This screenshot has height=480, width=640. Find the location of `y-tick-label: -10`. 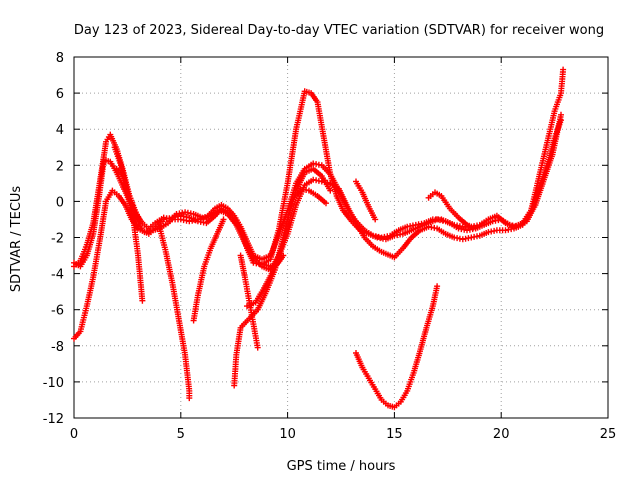

y-tick-label: -10 is located at coordinates (53, 383).